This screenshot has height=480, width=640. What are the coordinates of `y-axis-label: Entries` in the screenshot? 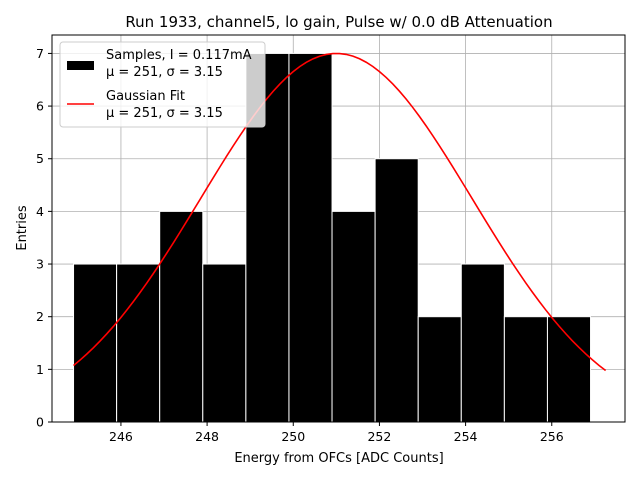 It's located at (22, 228).